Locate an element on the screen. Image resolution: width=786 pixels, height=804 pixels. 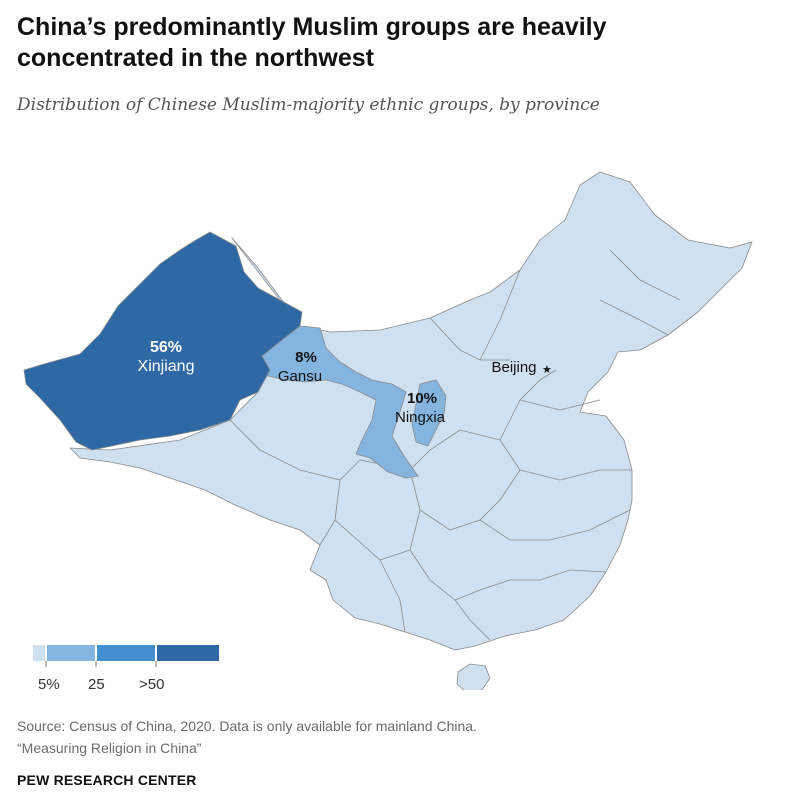
color-legend: 5% 25 >50 is located at coordinates (126, 669).